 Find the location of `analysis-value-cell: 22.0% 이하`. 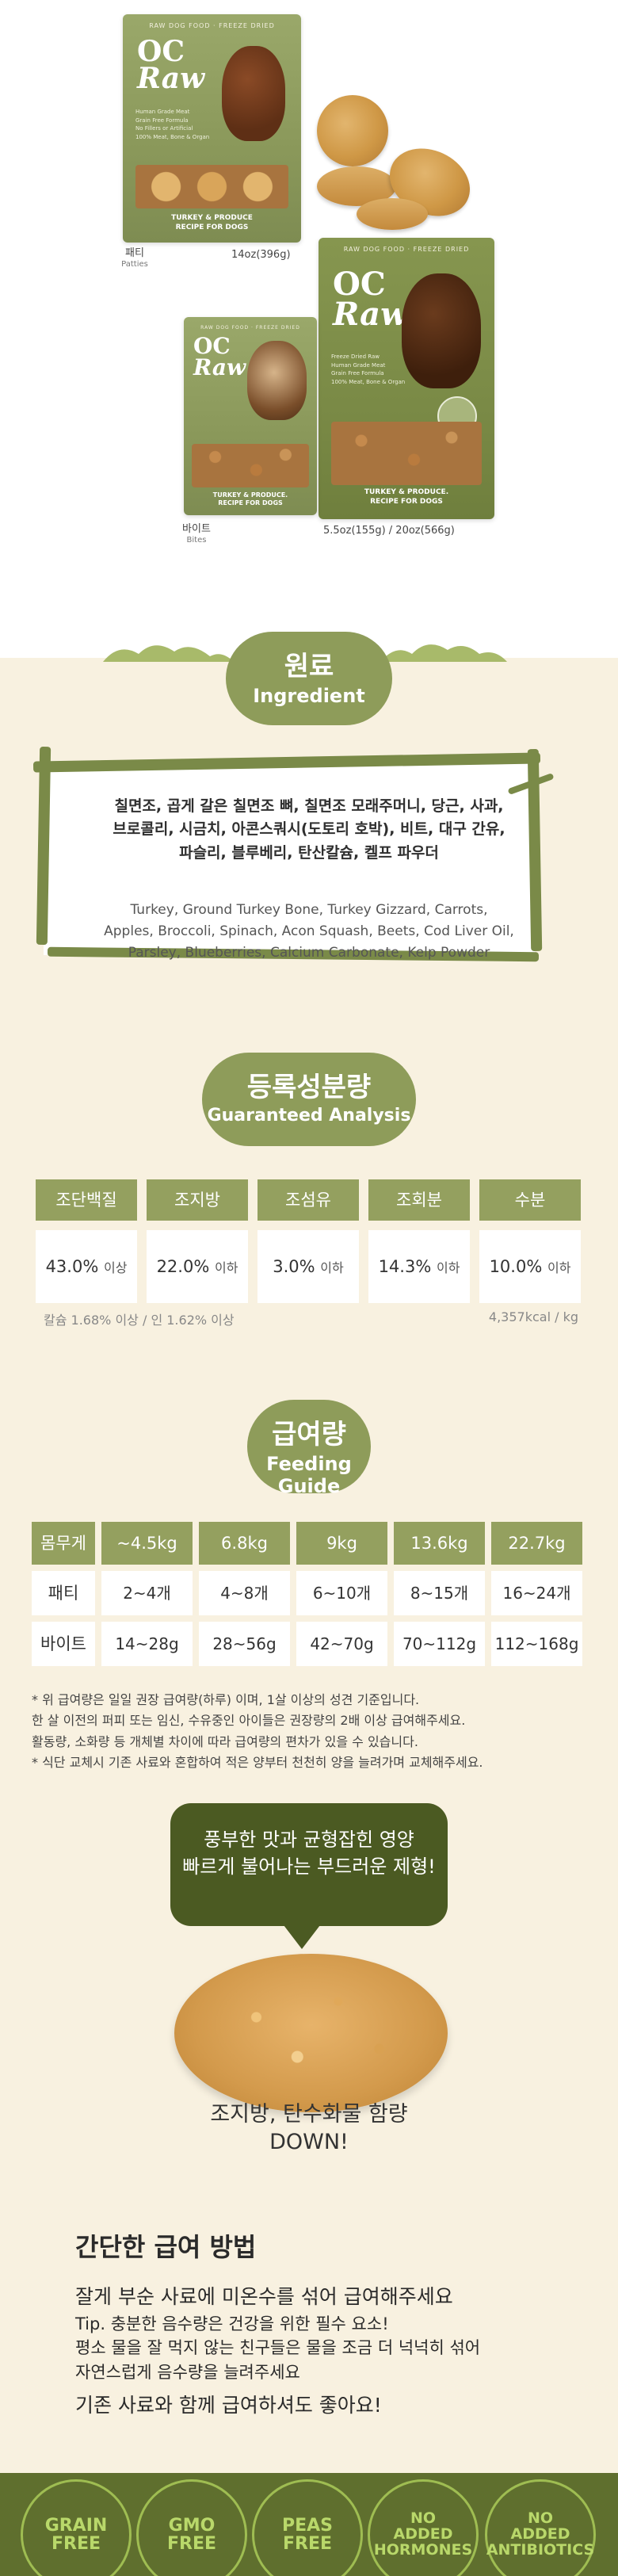

analysis-value-cell: 22.0% 이하 is located at coordinates (197, 1266).